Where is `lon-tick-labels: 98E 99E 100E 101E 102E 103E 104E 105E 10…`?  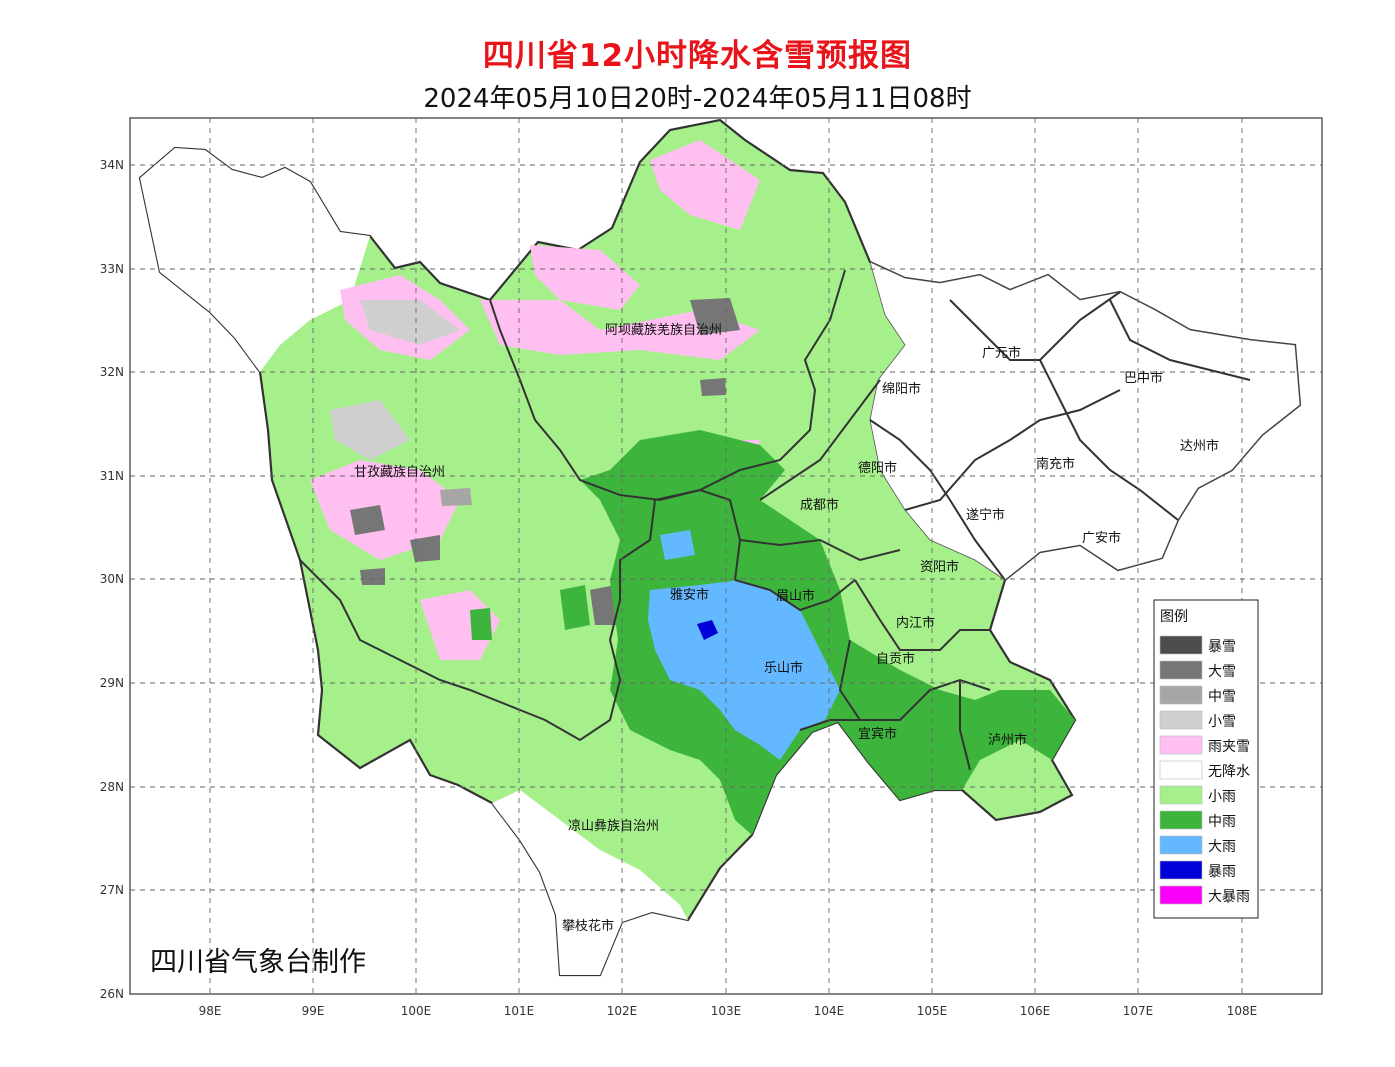
lon-tick-labels: 98E 99E 100E 101E 102E 103E 104E 105E 10… is located at coordinates (728, 1011).